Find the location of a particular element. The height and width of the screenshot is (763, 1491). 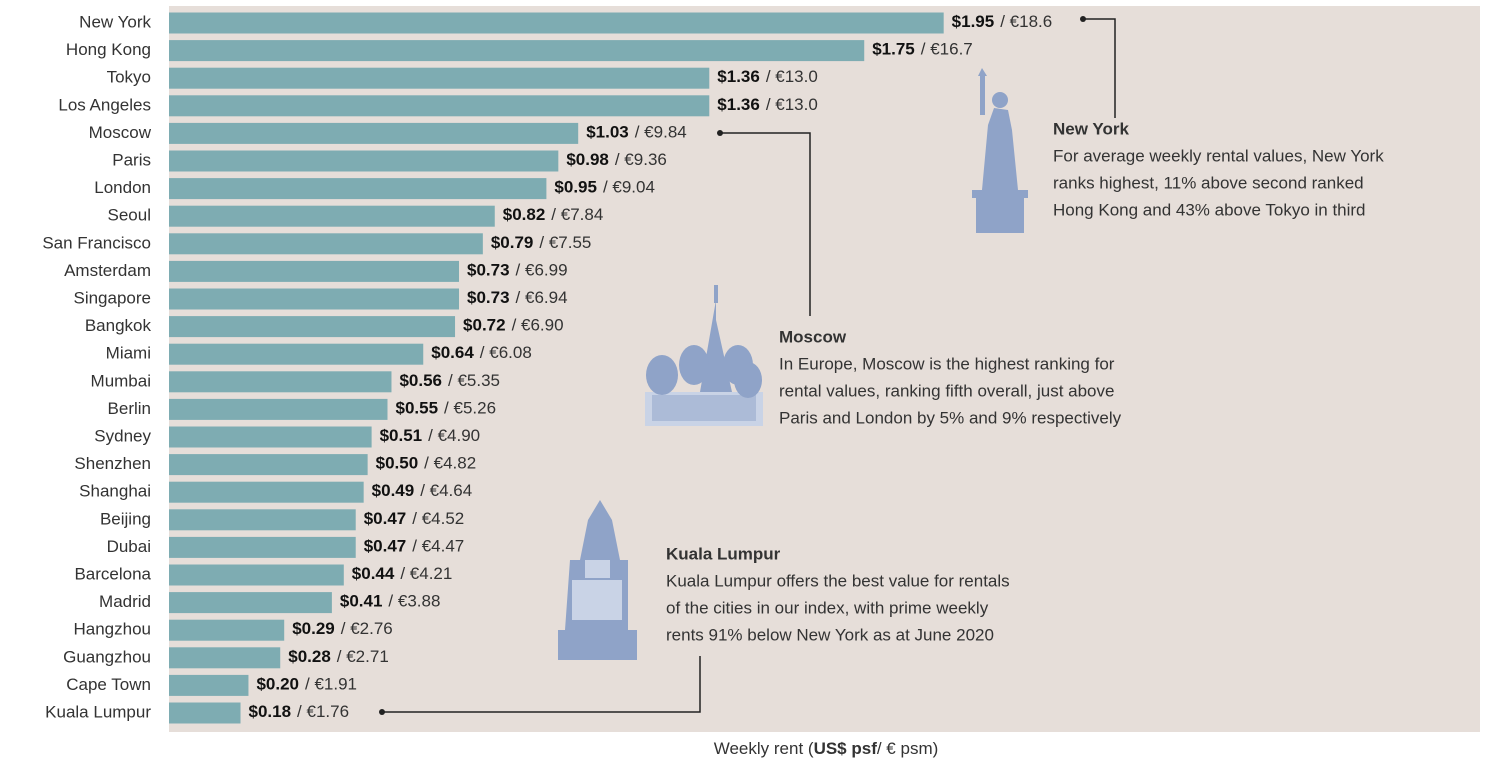

value-label-eur: / €4.90 is located at coordinates (454, 435).